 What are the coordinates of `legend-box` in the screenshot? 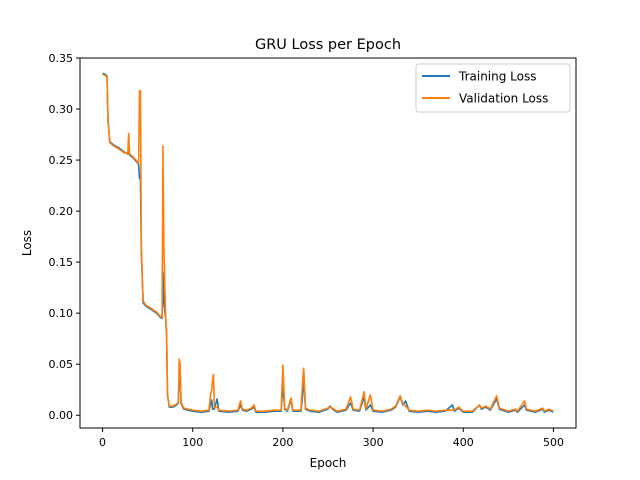 It's located at (493, 88).